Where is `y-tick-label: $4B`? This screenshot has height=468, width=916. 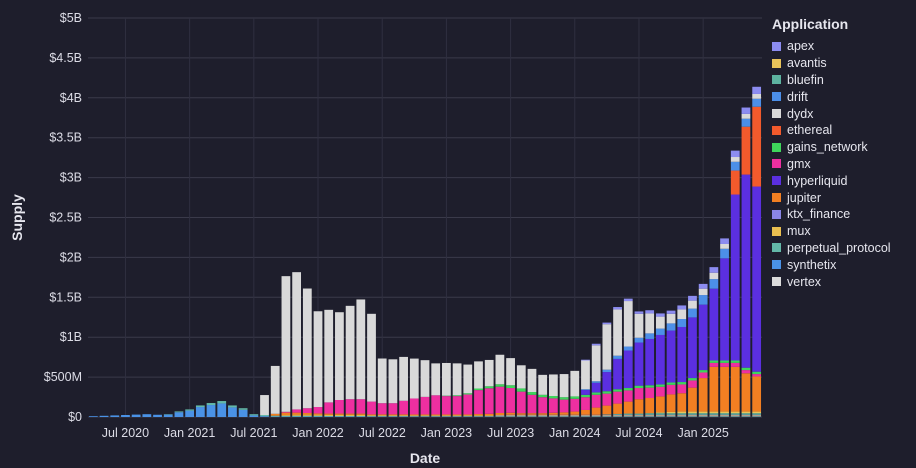
y-tick-label: $4B is located at coordinates (71, 98).